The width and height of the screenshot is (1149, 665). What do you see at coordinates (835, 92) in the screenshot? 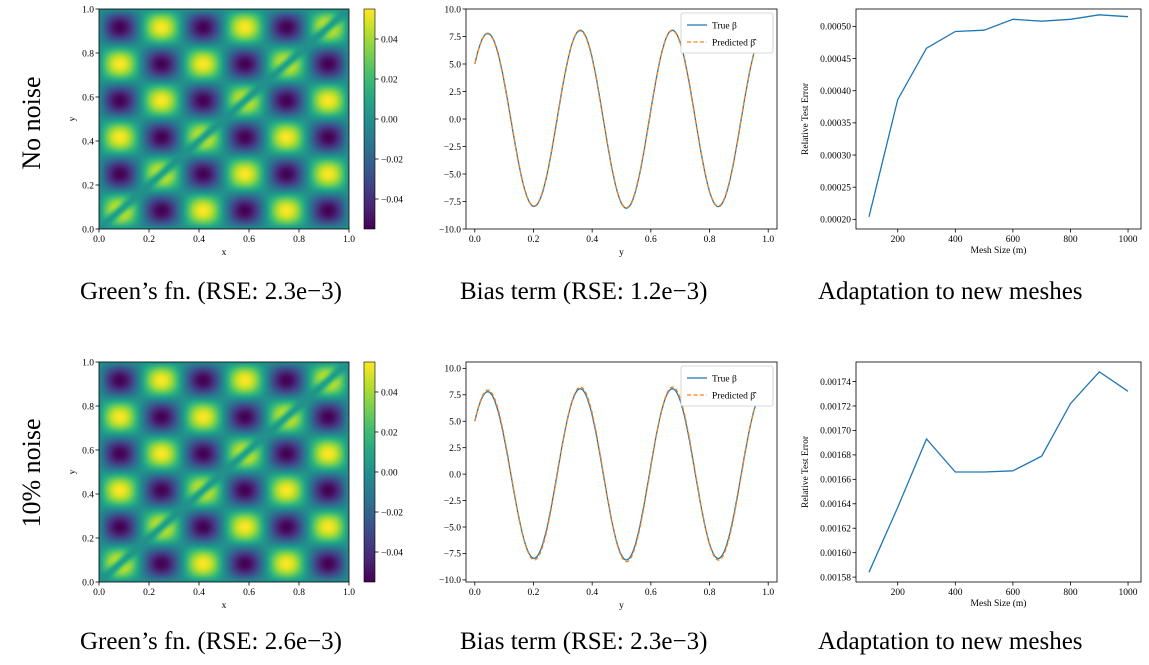
I see `y-tick-label: 0.00040` at bounding box center [835, 92].